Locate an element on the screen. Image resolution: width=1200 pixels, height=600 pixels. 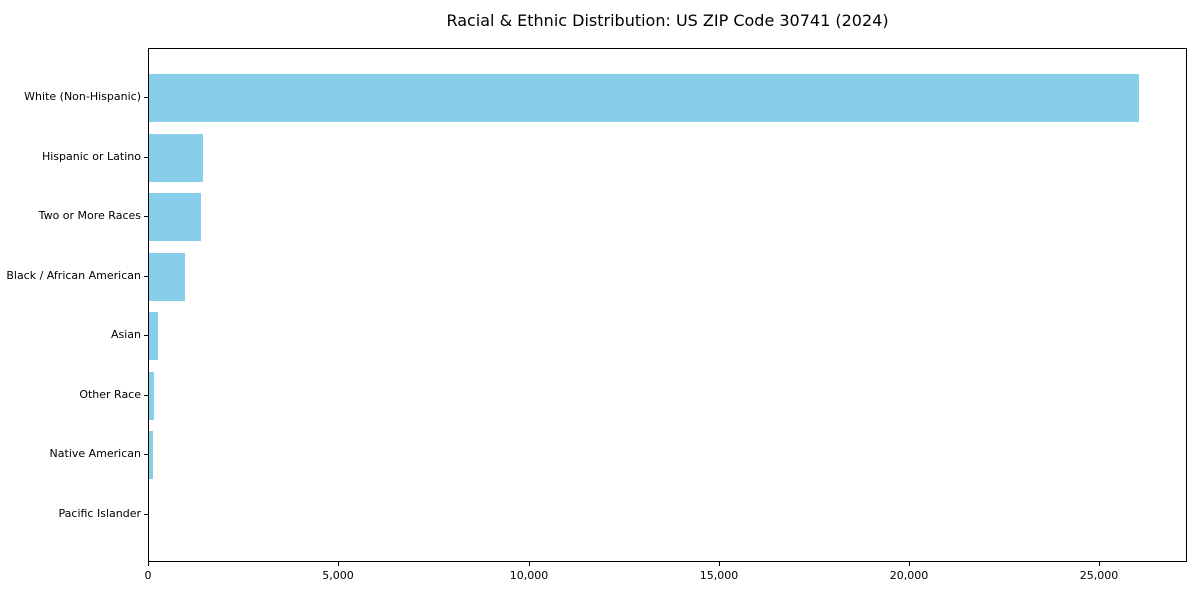
bar-asian is located at coordinates (153, 336).